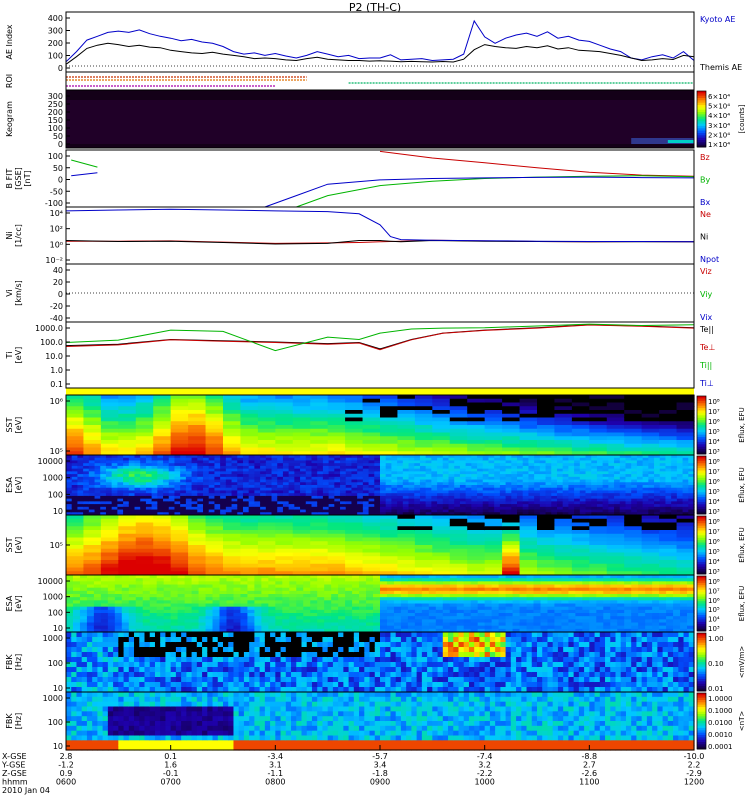  What do you see at coordinates (701, 425) in the screenshot?
I see `colorbar-sst_i` at bounding box center [701, 425].